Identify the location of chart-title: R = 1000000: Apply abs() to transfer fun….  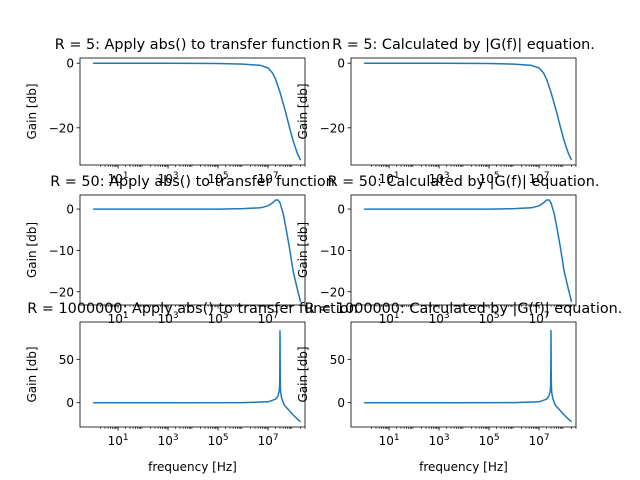
(192, 309).